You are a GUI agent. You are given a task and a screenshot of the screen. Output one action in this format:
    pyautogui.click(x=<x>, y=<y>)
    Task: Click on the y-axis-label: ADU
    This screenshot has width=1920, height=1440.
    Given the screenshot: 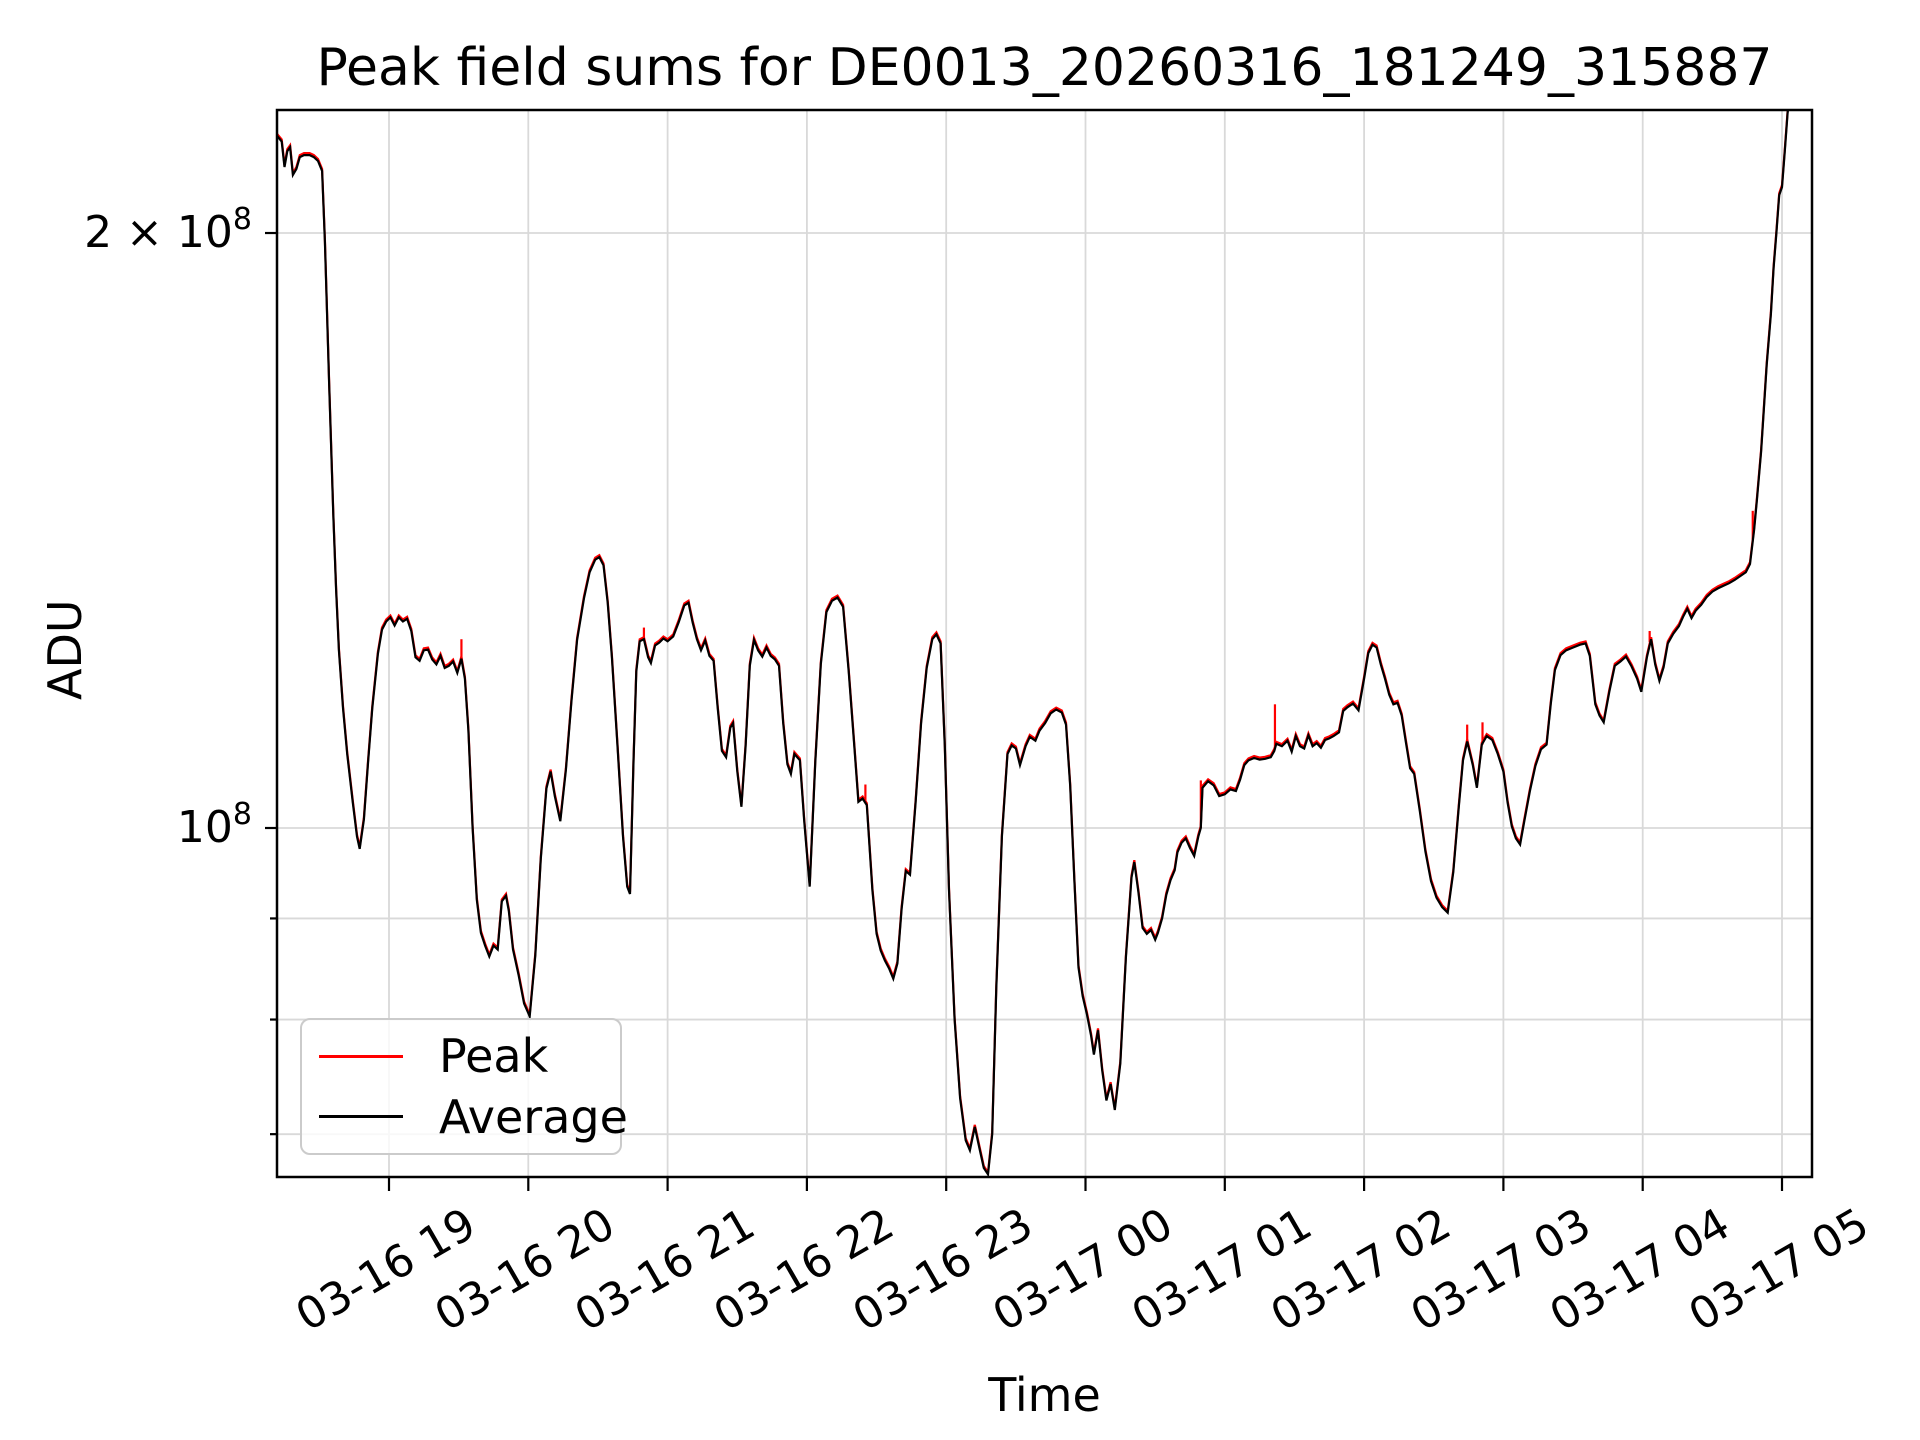 What is the action you would take?
    pyautogui.click(x=65, y=649)
    